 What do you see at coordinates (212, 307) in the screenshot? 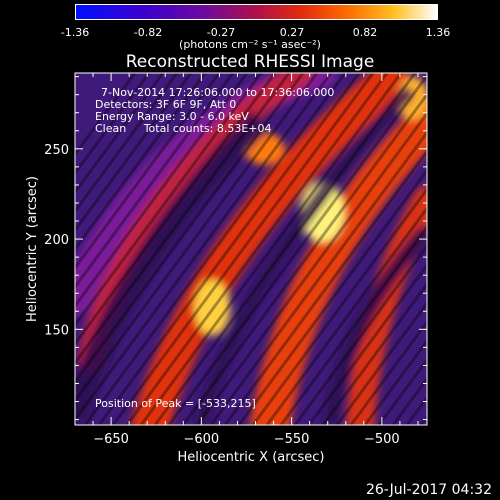
I see `hotspot-mid` at bounding box center [212, 307].